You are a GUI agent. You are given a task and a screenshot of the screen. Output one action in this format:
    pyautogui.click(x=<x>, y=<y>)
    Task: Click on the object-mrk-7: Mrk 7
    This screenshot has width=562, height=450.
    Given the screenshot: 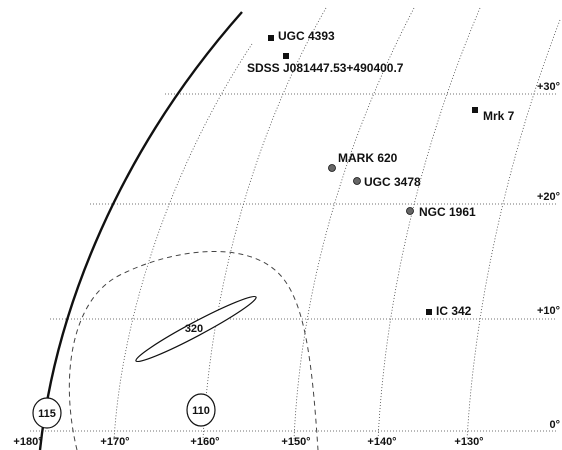 What is the action you would take?
    pyautogui.click(x=493, y=115)
    